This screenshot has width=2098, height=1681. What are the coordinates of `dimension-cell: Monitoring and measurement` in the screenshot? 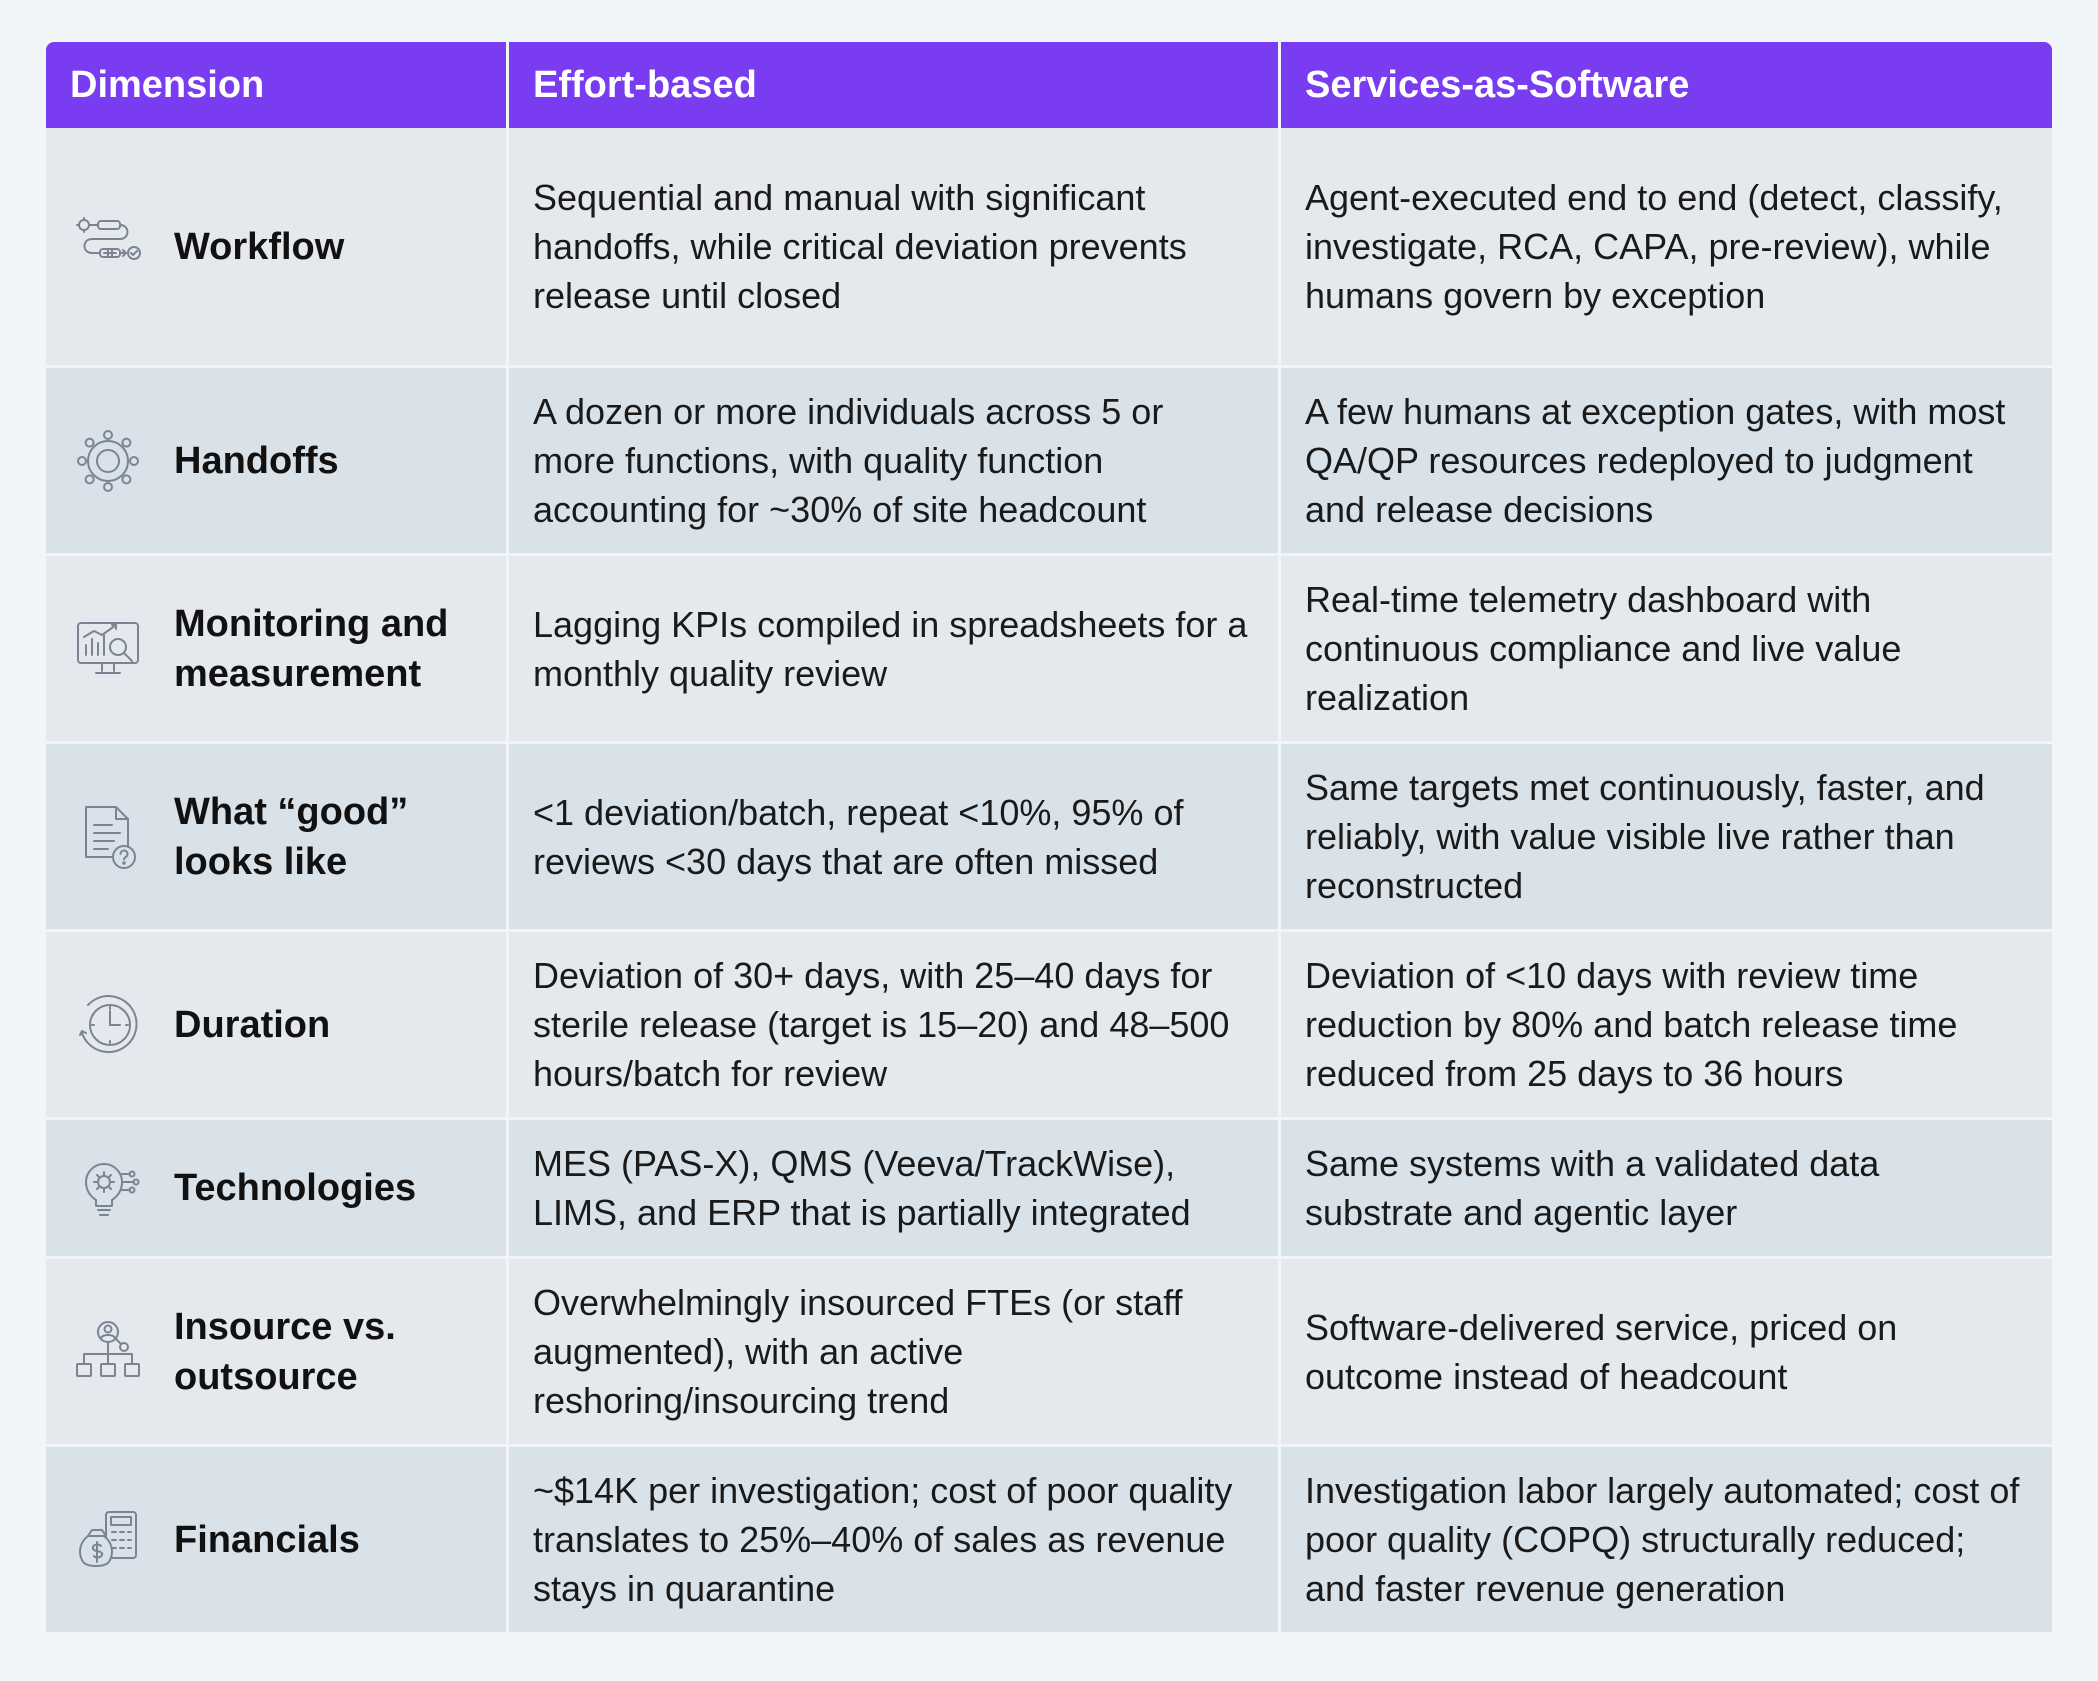 It's located at (277, 650).